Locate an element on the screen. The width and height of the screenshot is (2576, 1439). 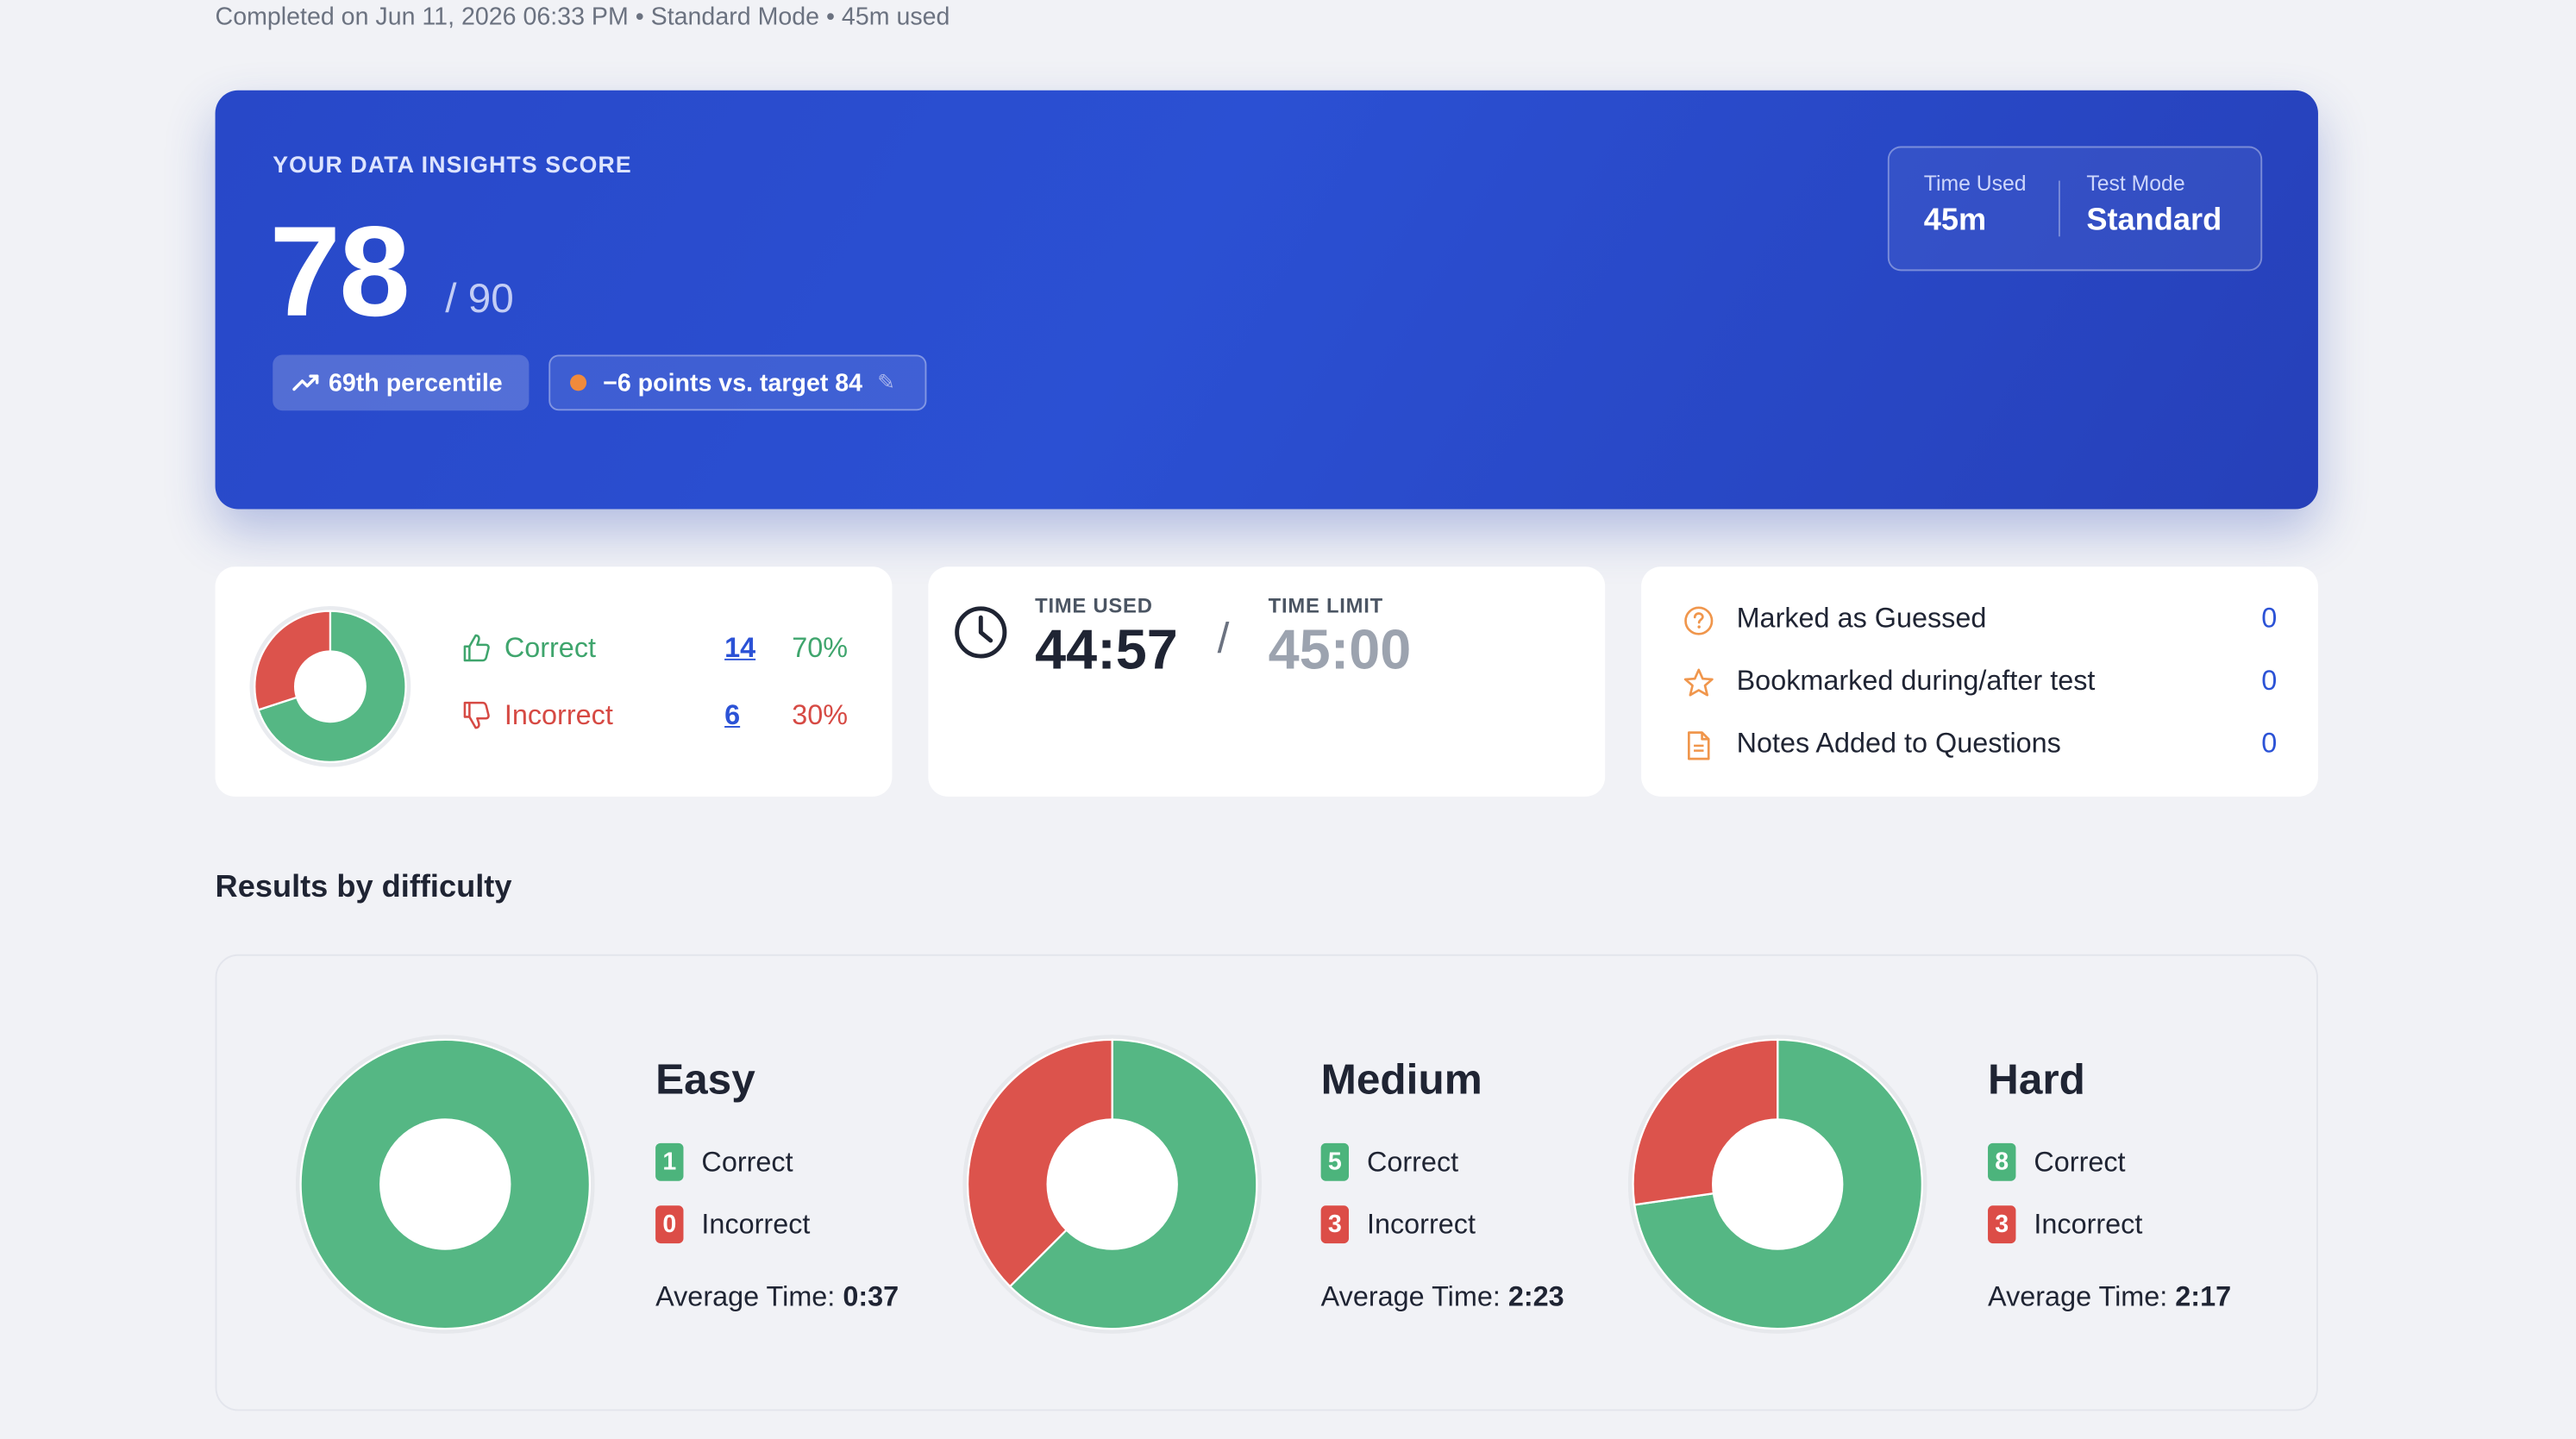
accuracy-summary-card: Correct 14 70% Incorrect 6 30% is located at coordinates (554, 681).